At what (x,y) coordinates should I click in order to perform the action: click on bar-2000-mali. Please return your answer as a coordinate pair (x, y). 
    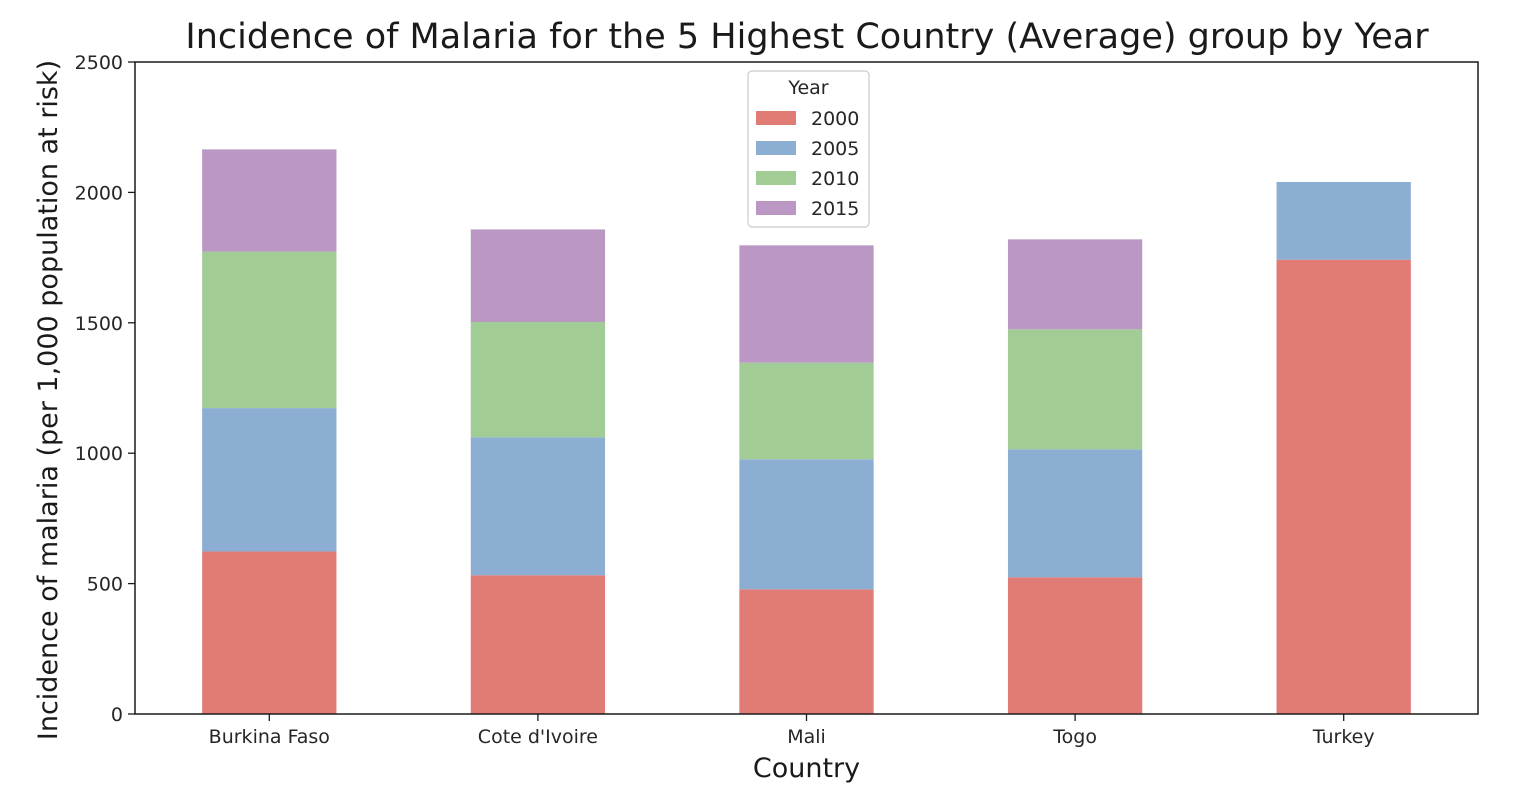
    Looking at the image, I should click on (806, 651).